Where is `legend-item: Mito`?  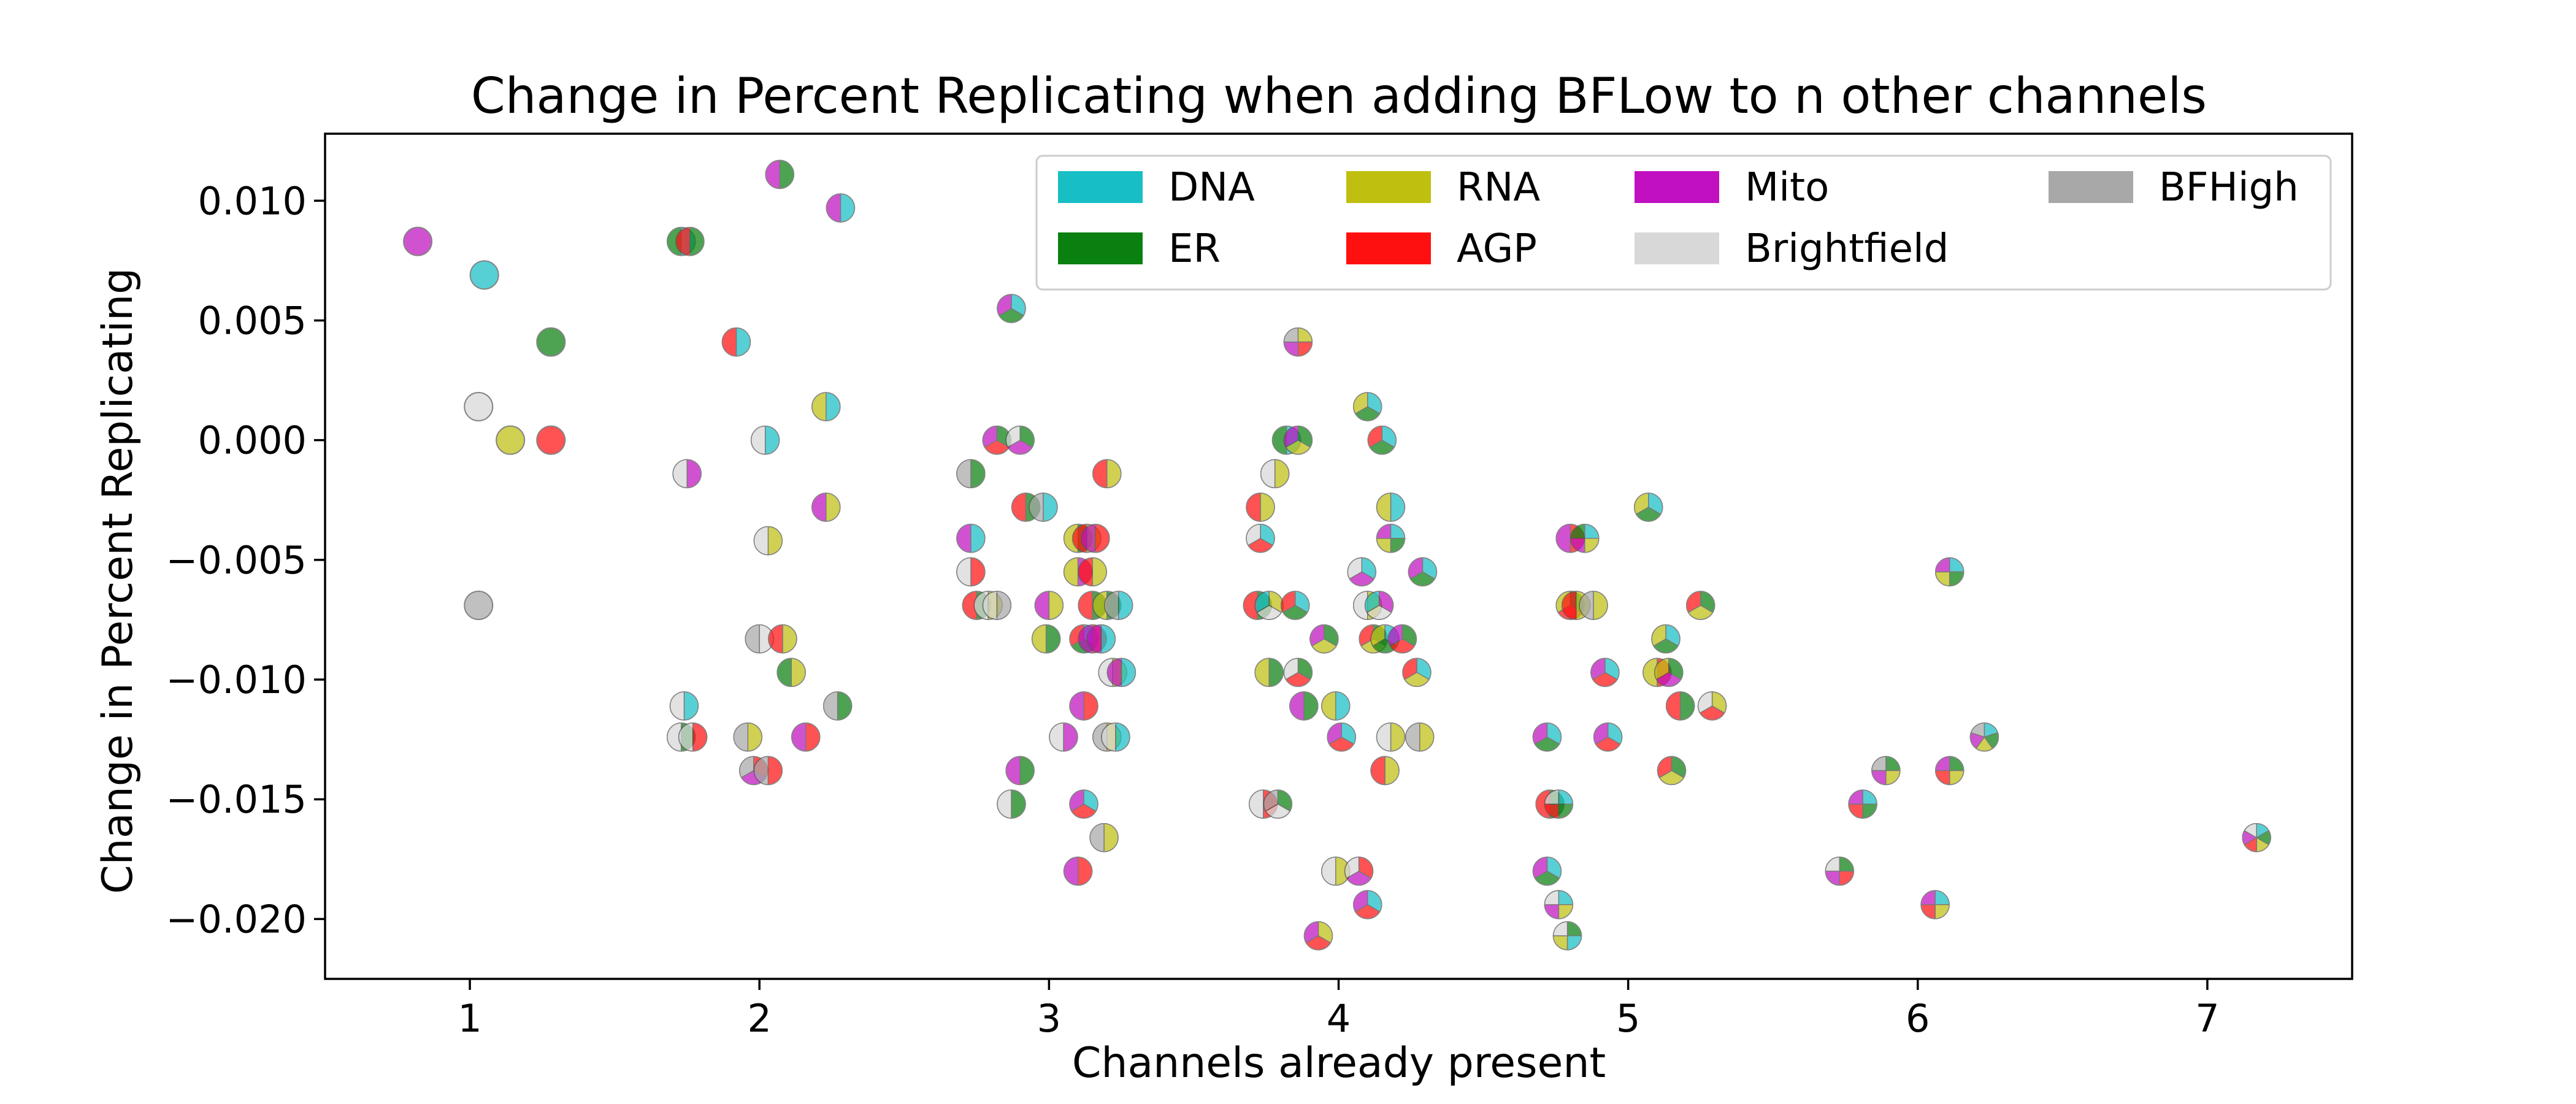
legend-item: Mito is located at coordinates (1732, 187).